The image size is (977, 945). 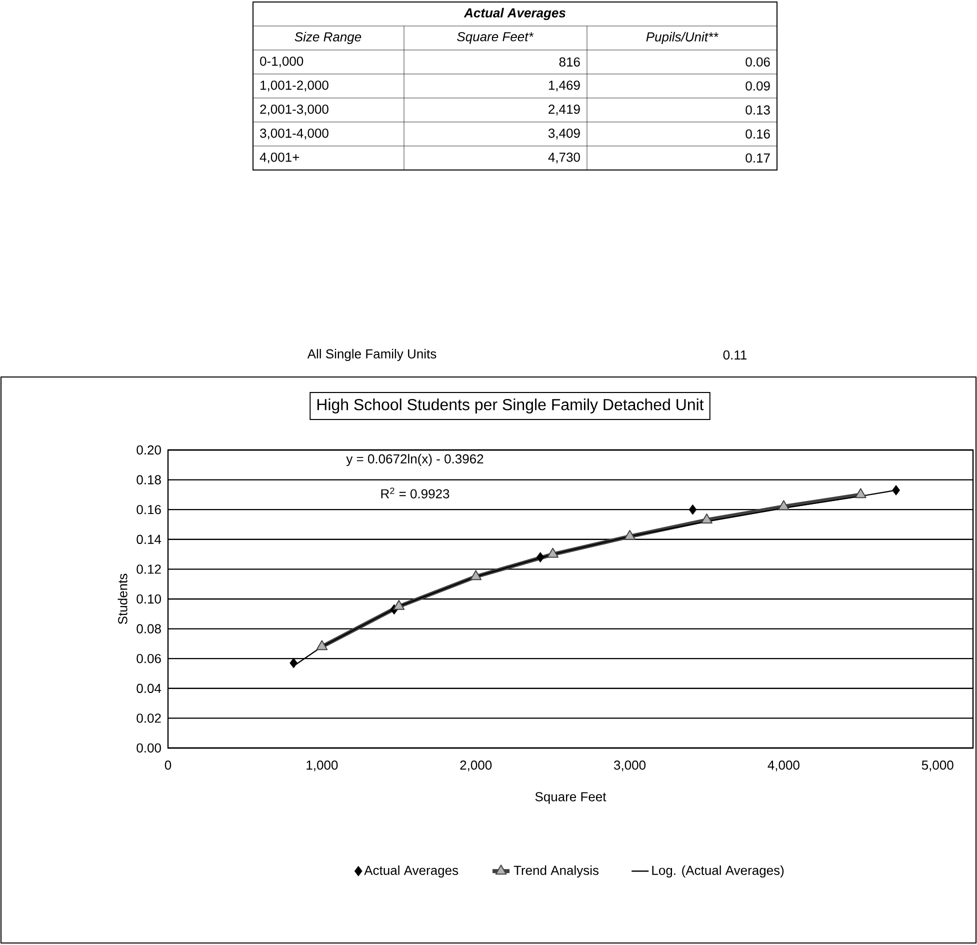 What do you see at coordinates (322, 766) in the screenshot?
I see `x-tick-label: 1,000` at bounding box center [322, 766].